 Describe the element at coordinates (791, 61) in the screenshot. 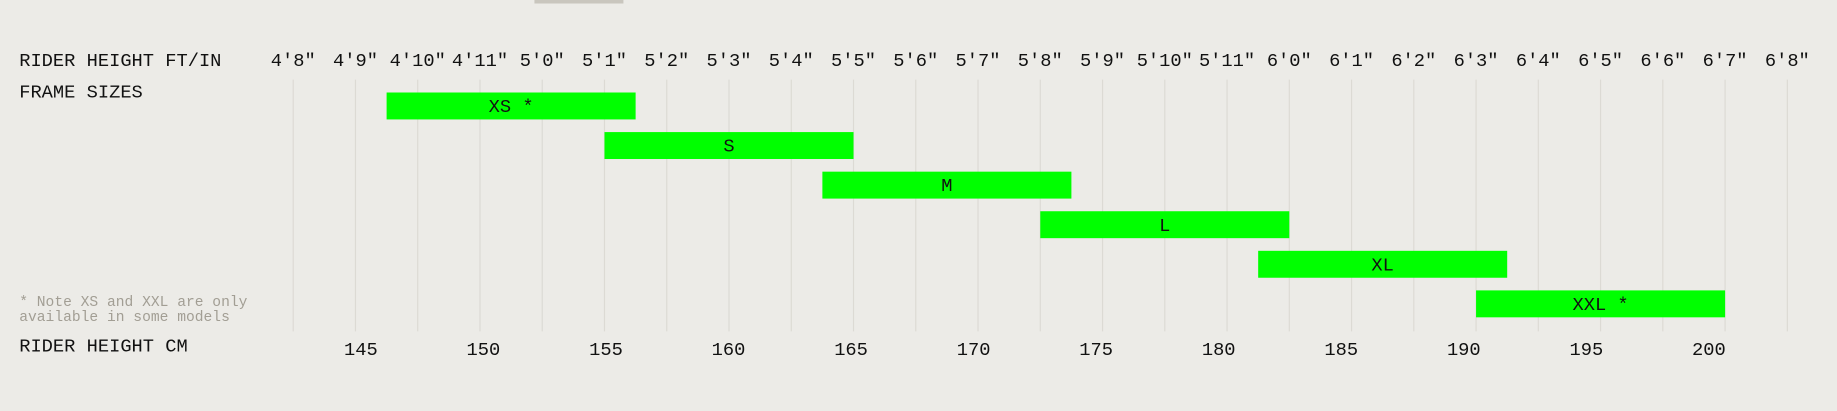

I see `x-tick-label: 5'4"` at that location.